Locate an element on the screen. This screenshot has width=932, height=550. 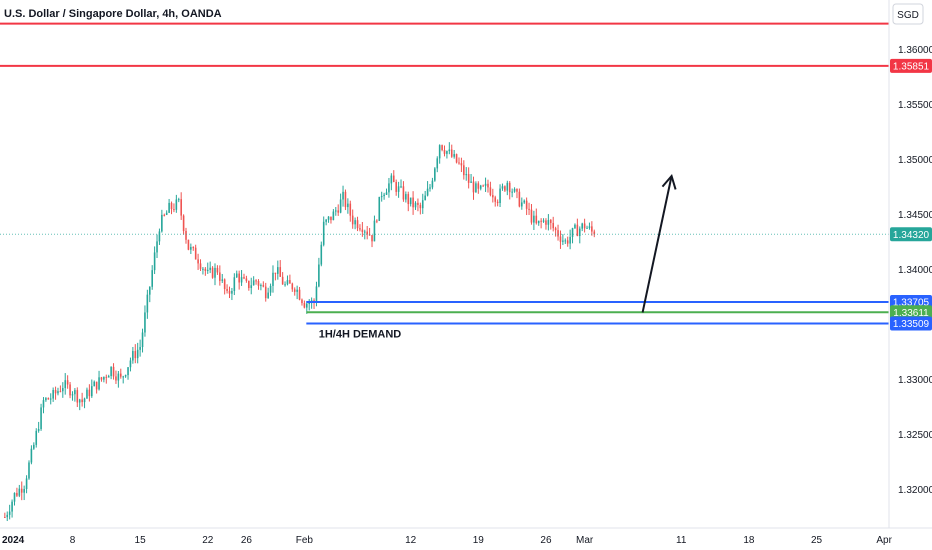
price-badge-label: 1.35851 is located at coordinates (911, 66).